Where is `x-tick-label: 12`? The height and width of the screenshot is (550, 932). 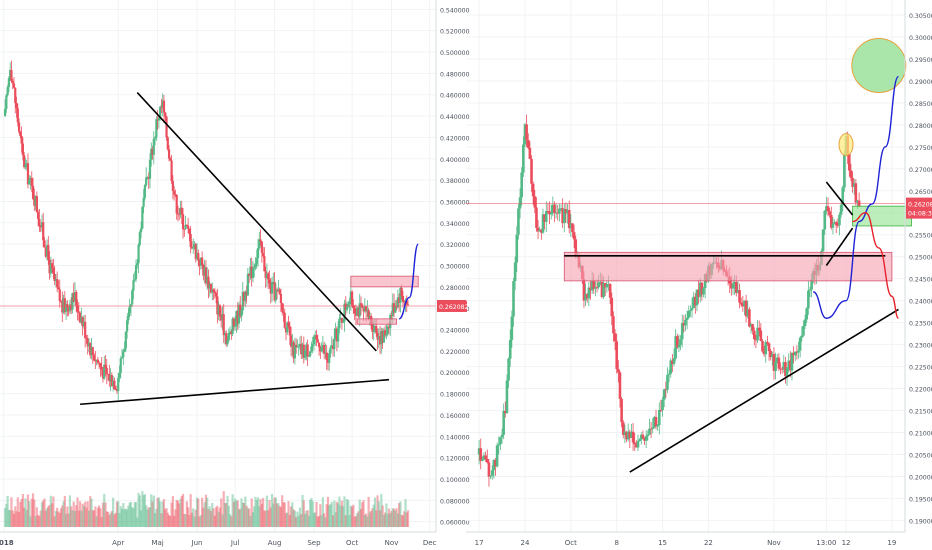 x-tick-label: 12 is located at coordinates (846, 543).